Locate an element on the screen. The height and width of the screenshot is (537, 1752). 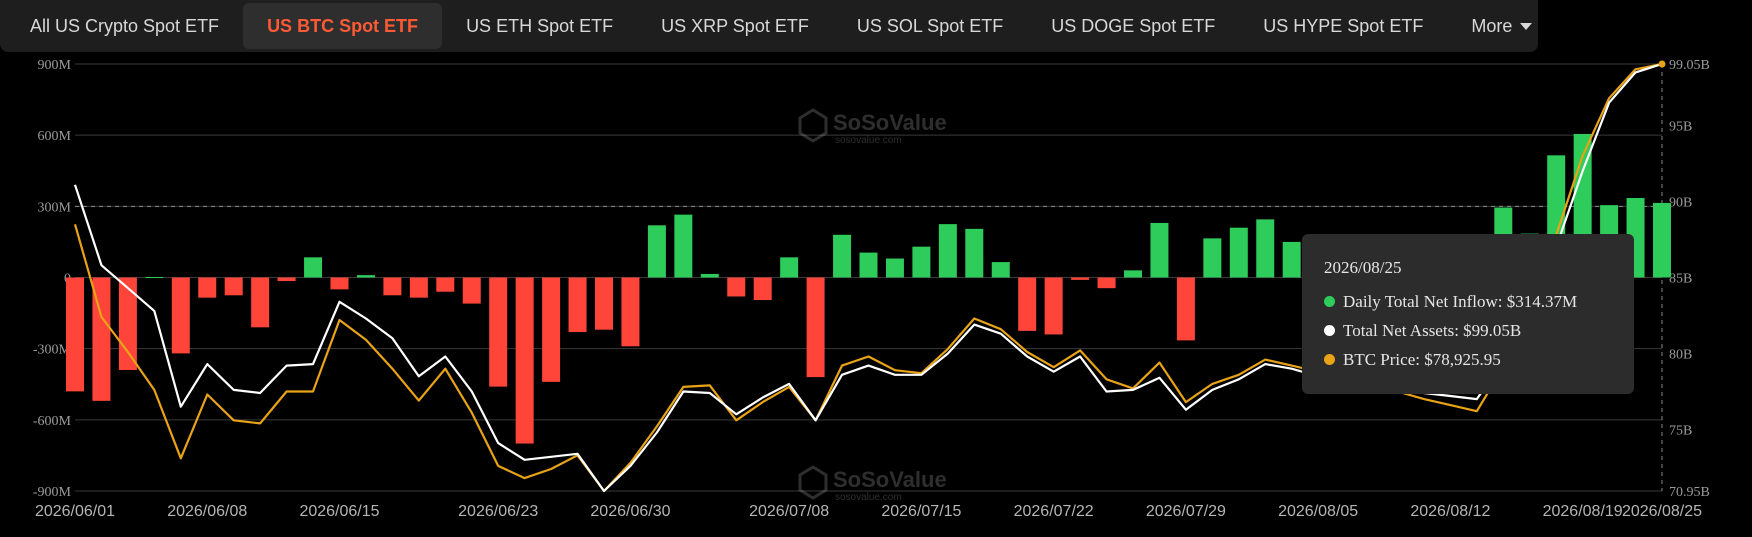
tooltip-row-inflow: Daily Total Net Inflow: $314.37M is located at coordinates (1468, 301).